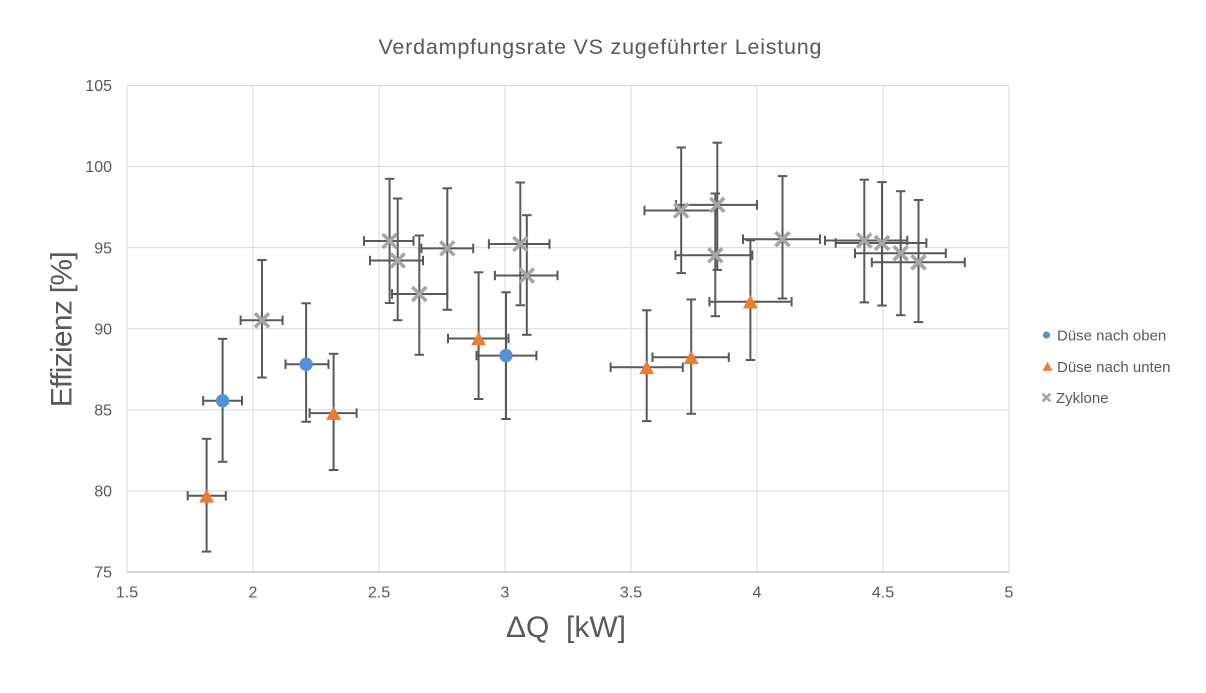 The width and height of the screenshot is (1206, 693). I want to click on svg-text:Verdampfungsrate VS zugeführte: Verdampfungsrate VS zugeführter Leistung, so click(600, 47).